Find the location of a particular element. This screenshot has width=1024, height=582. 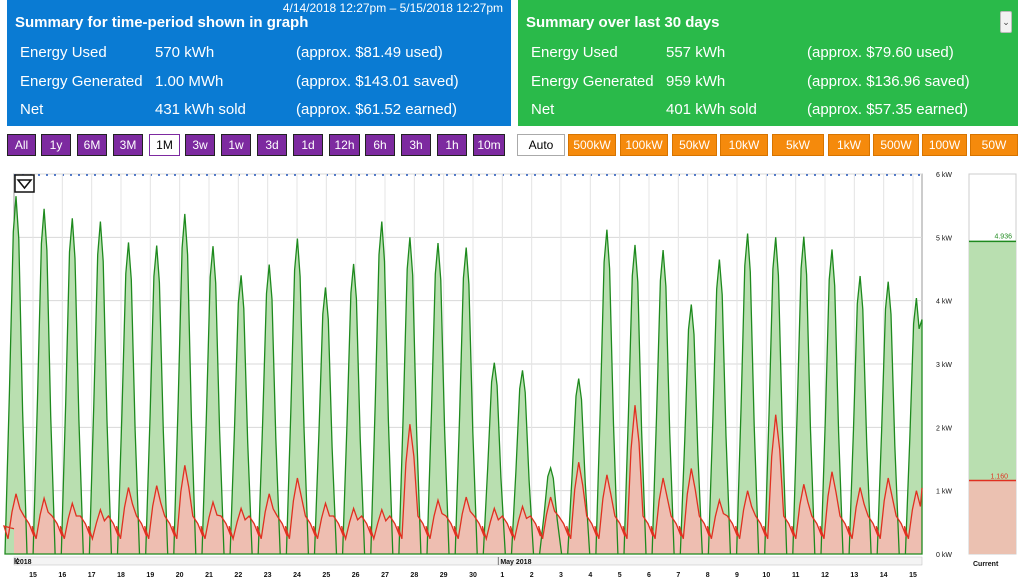

x-tick-label: 19 is located at coordinates (150, 575).